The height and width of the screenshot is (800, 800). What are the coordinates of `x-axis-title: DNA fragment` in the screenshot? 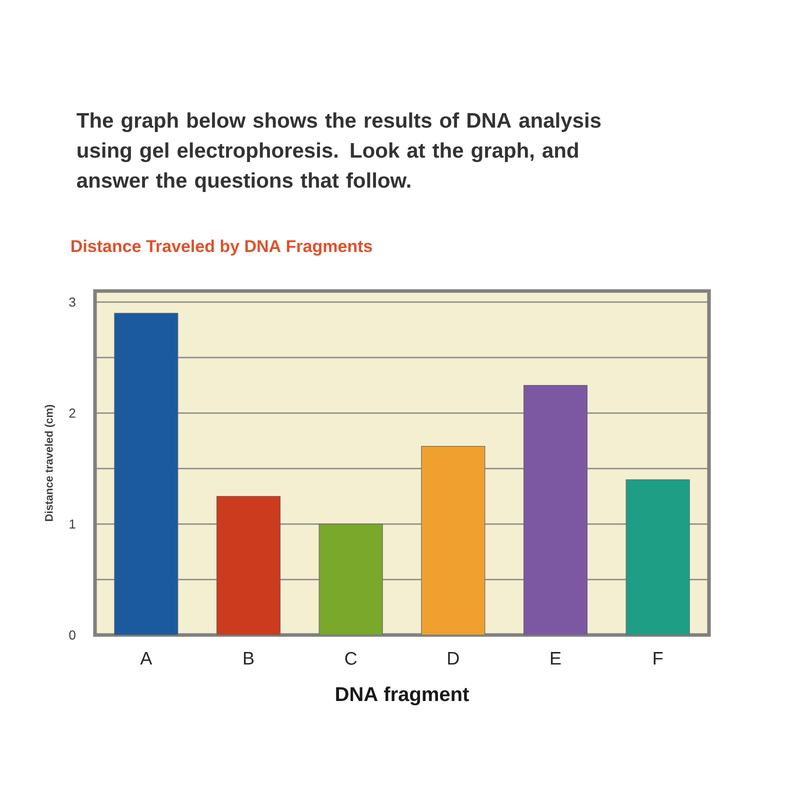 It's located at (402, 696).